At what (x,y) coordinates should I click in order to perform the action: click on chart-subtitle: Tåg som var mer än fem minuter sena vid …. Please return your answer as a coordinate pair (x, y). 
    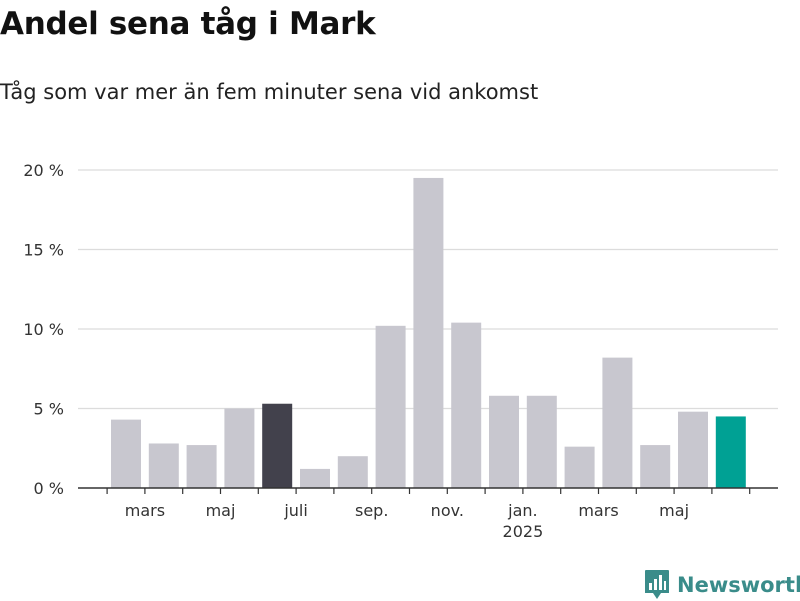
    Looking at the image, I should click on (269, 92).